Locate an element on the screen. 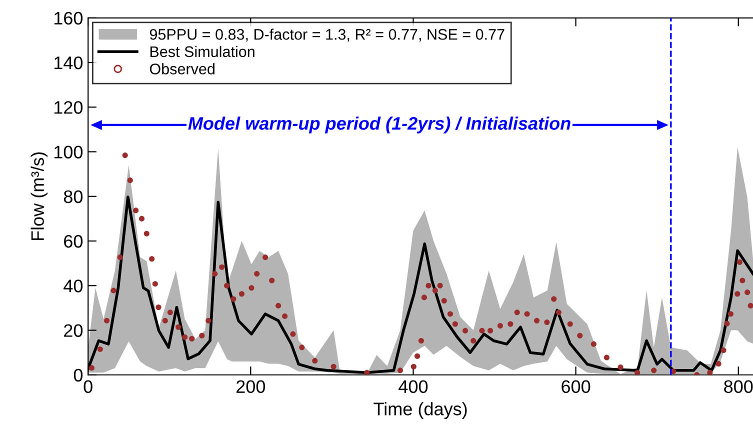 Image resolution: width=753 pixels, height=426 pixels. y-tick-label: 140 is located at coordinates (68, 63).